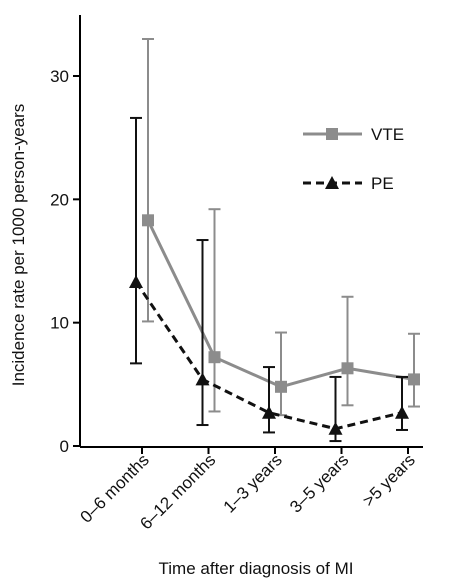 The width and height of the screenshot is (462, 583). What do you see at coordinates (256, 568) in the screenshot?
I see `x-axis-label: Time after diagnosis of MI` at bounding box center [256, 568].